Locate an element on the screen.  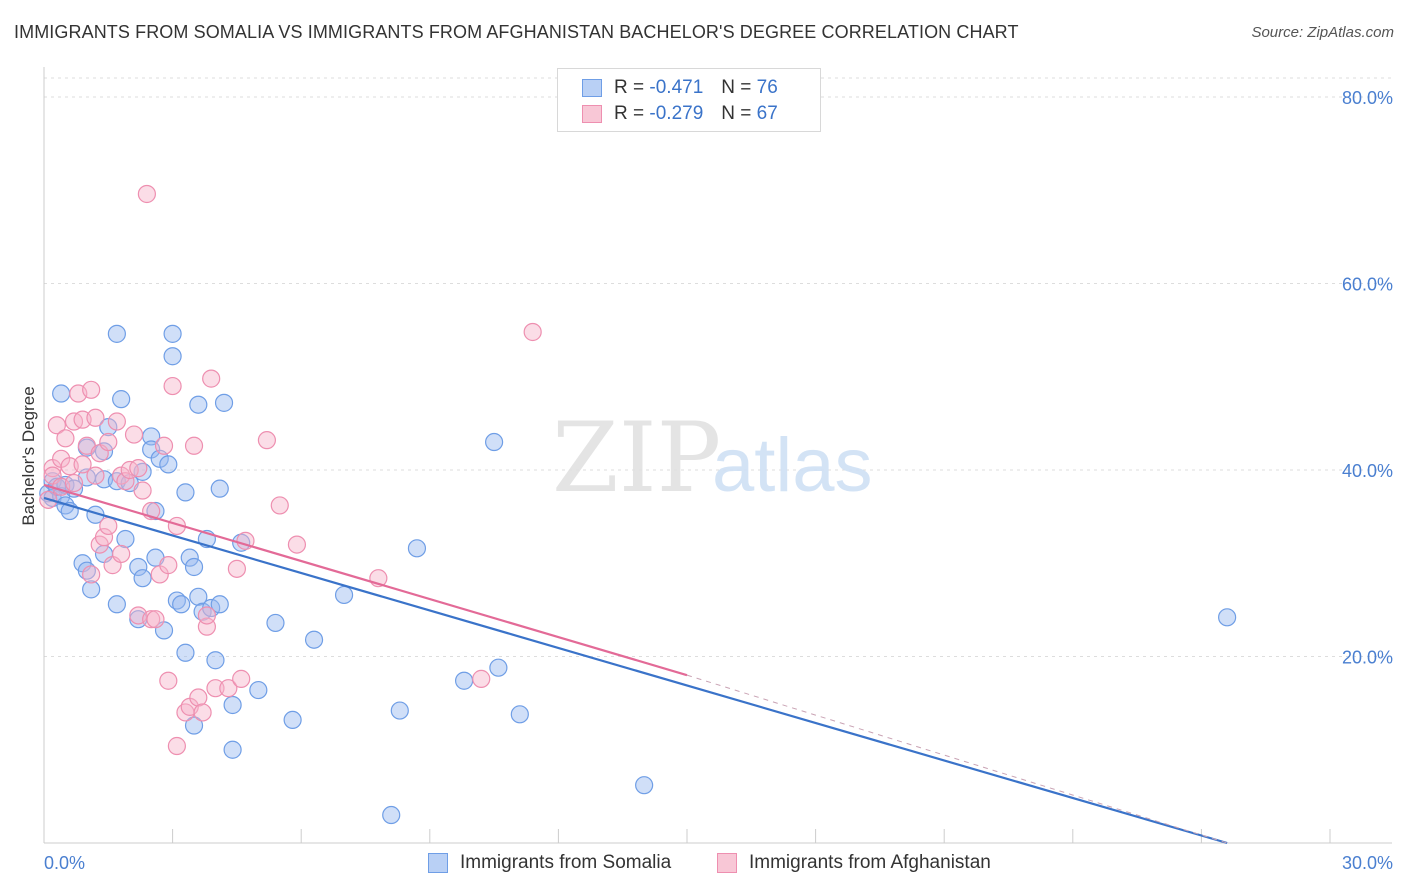
legend-r-value-somalia: -0.471 is located at coordinates (676, 87).